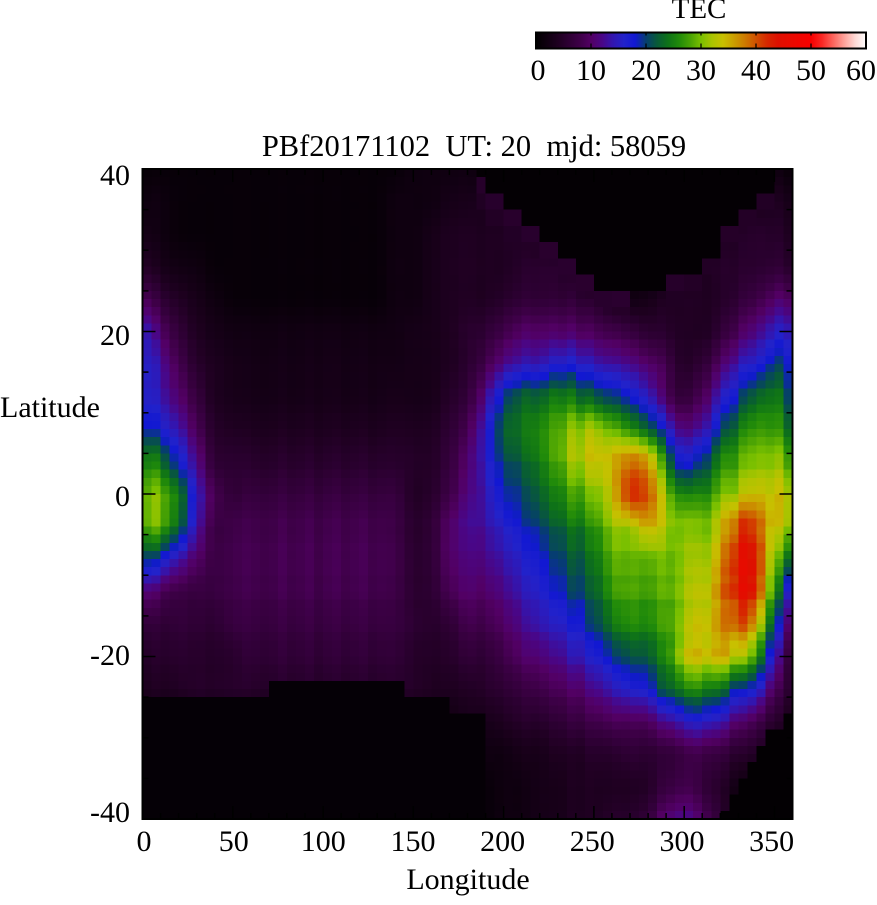  I want to click on svg-text:PBf20171102 UT: 20 mjd: 5805: PBf20171102 UT: 20 mjd: 58059, so click(474, 146).